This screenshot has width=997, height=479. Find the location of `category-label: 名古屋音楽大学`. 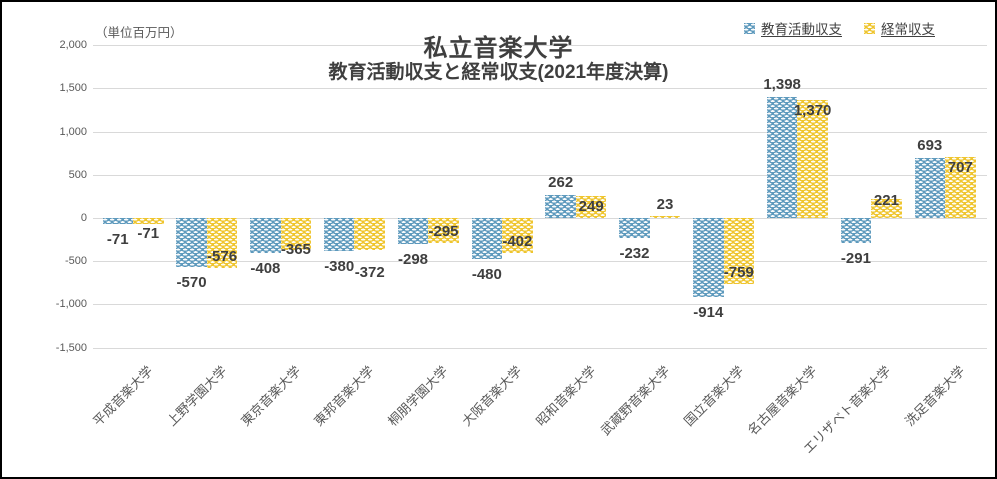

category-label: 名古屋音楽大学 is located at coordinates (783, 401).